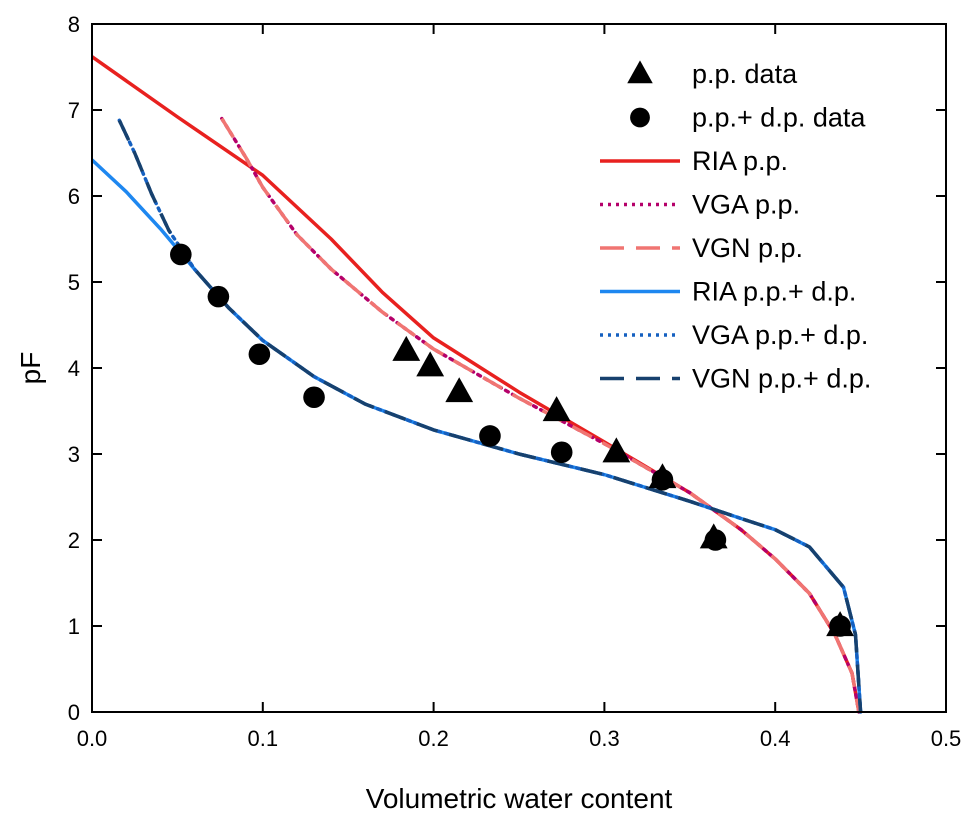  I want to click on y-tick-label: 7, so click(74, 110).